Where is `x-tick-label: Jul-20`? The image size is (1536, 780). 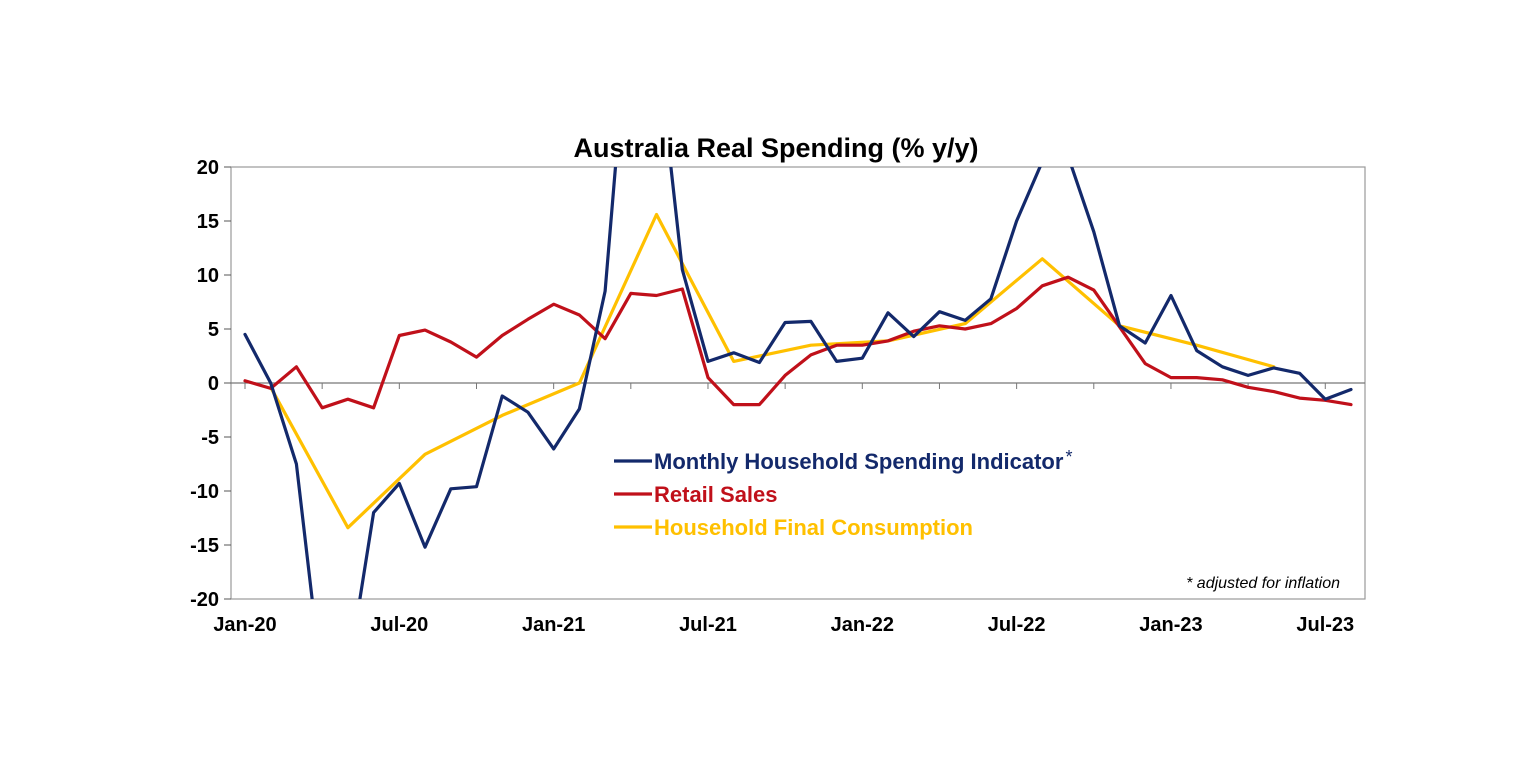 x-tick-label: Jul-20 is located at coordinates (399, 625).